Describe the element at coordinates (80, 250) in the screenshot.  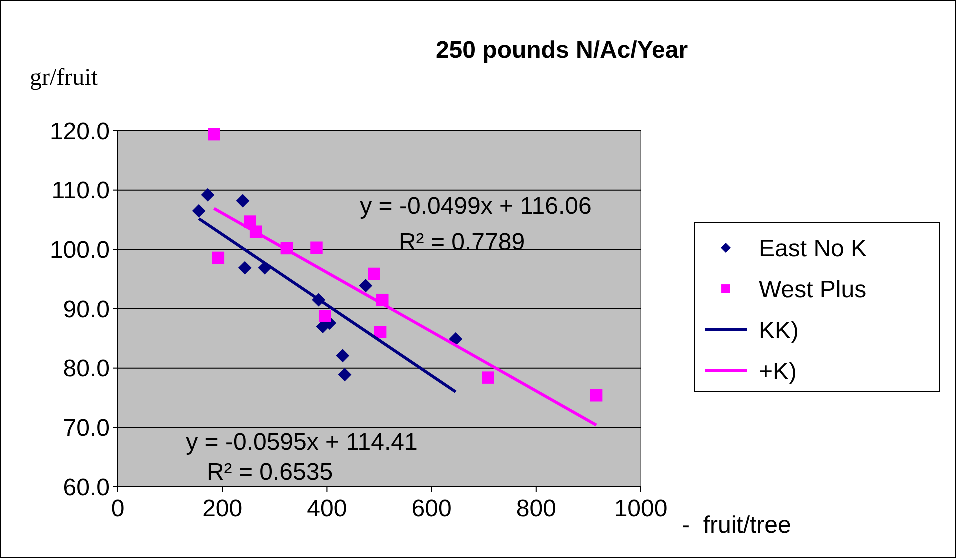
I see `y-tick-label: 100.0` at that location.